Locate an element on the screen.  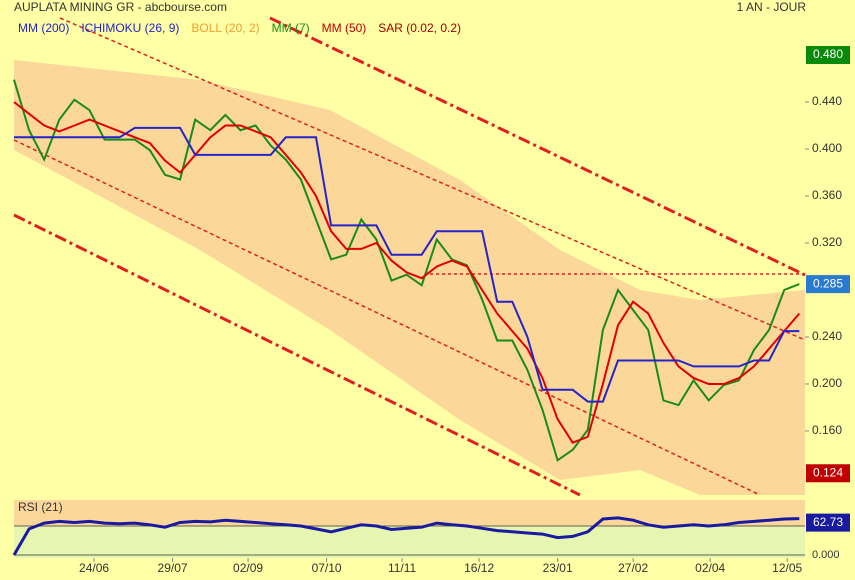
y-tick-label: 0.360 is located at coordinates (827, 195).